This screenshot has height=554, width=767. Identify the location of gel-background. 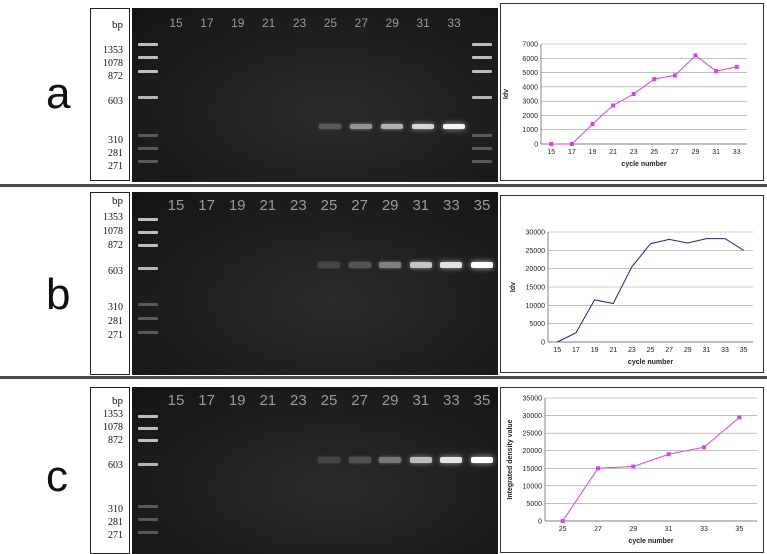
(315, 470).